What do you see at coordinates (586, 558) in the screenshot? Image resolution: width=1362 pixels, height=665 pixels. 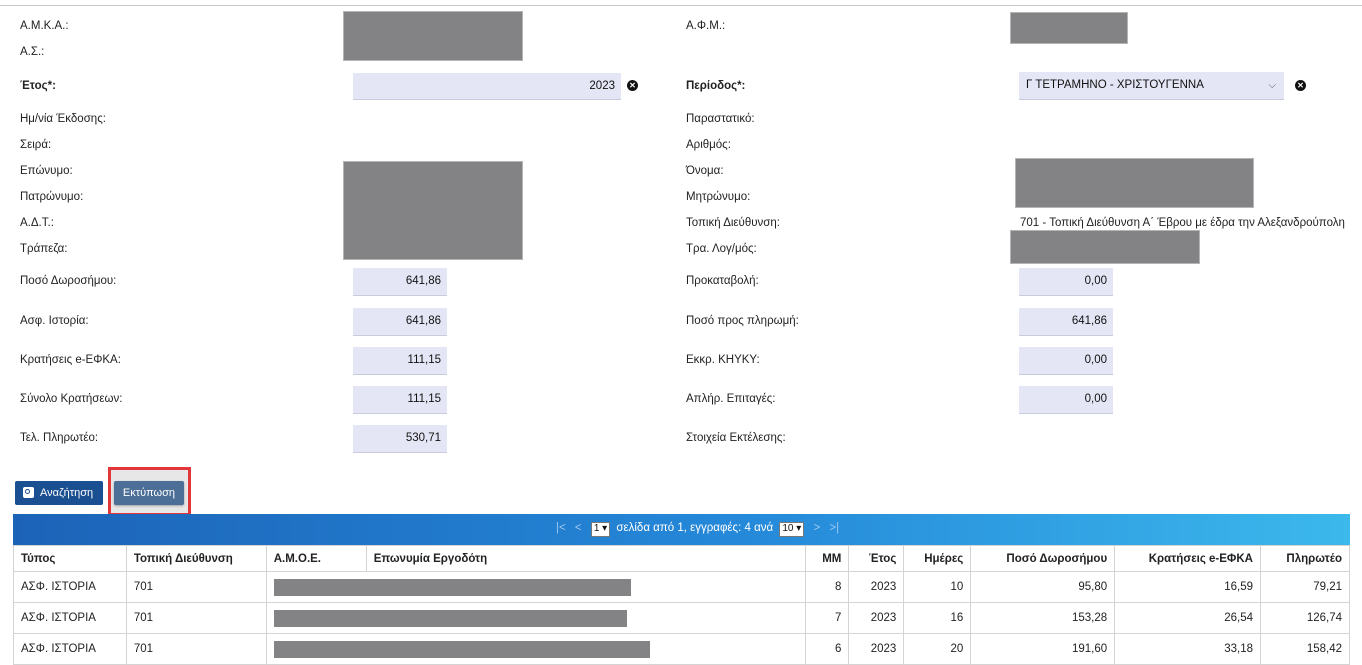 I see `col-header: Επωνυμία Εργοδότη` at bounding box center [586, 558].